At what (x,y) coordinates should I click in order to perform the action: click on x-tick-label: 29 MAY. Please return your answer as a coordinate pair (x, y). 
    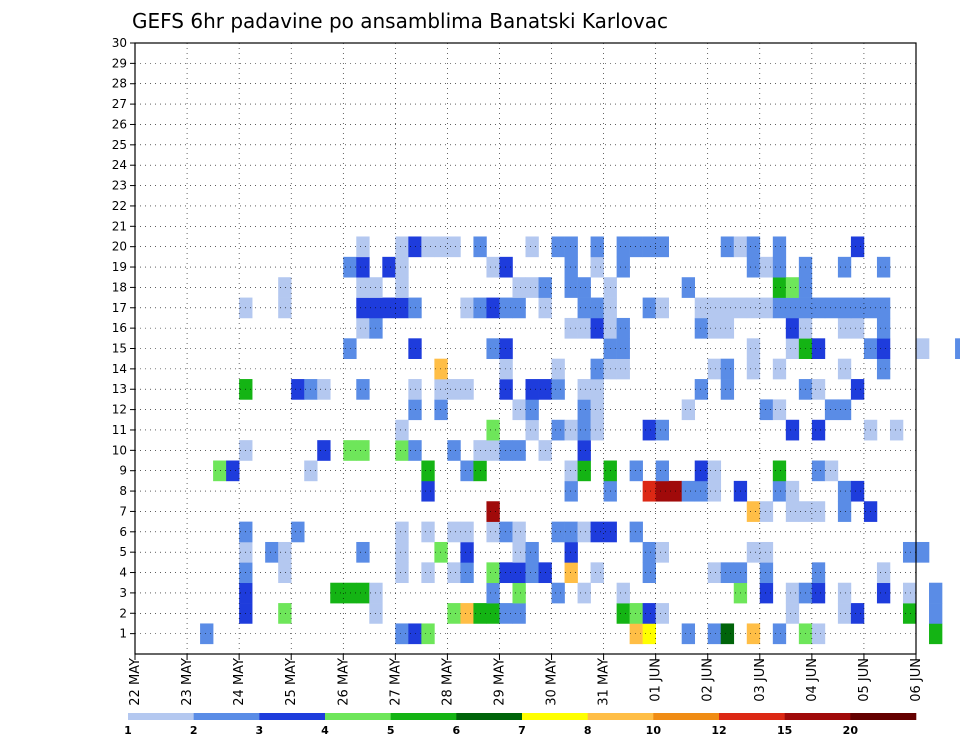
    Looking at the image, I should click on (499, 682).